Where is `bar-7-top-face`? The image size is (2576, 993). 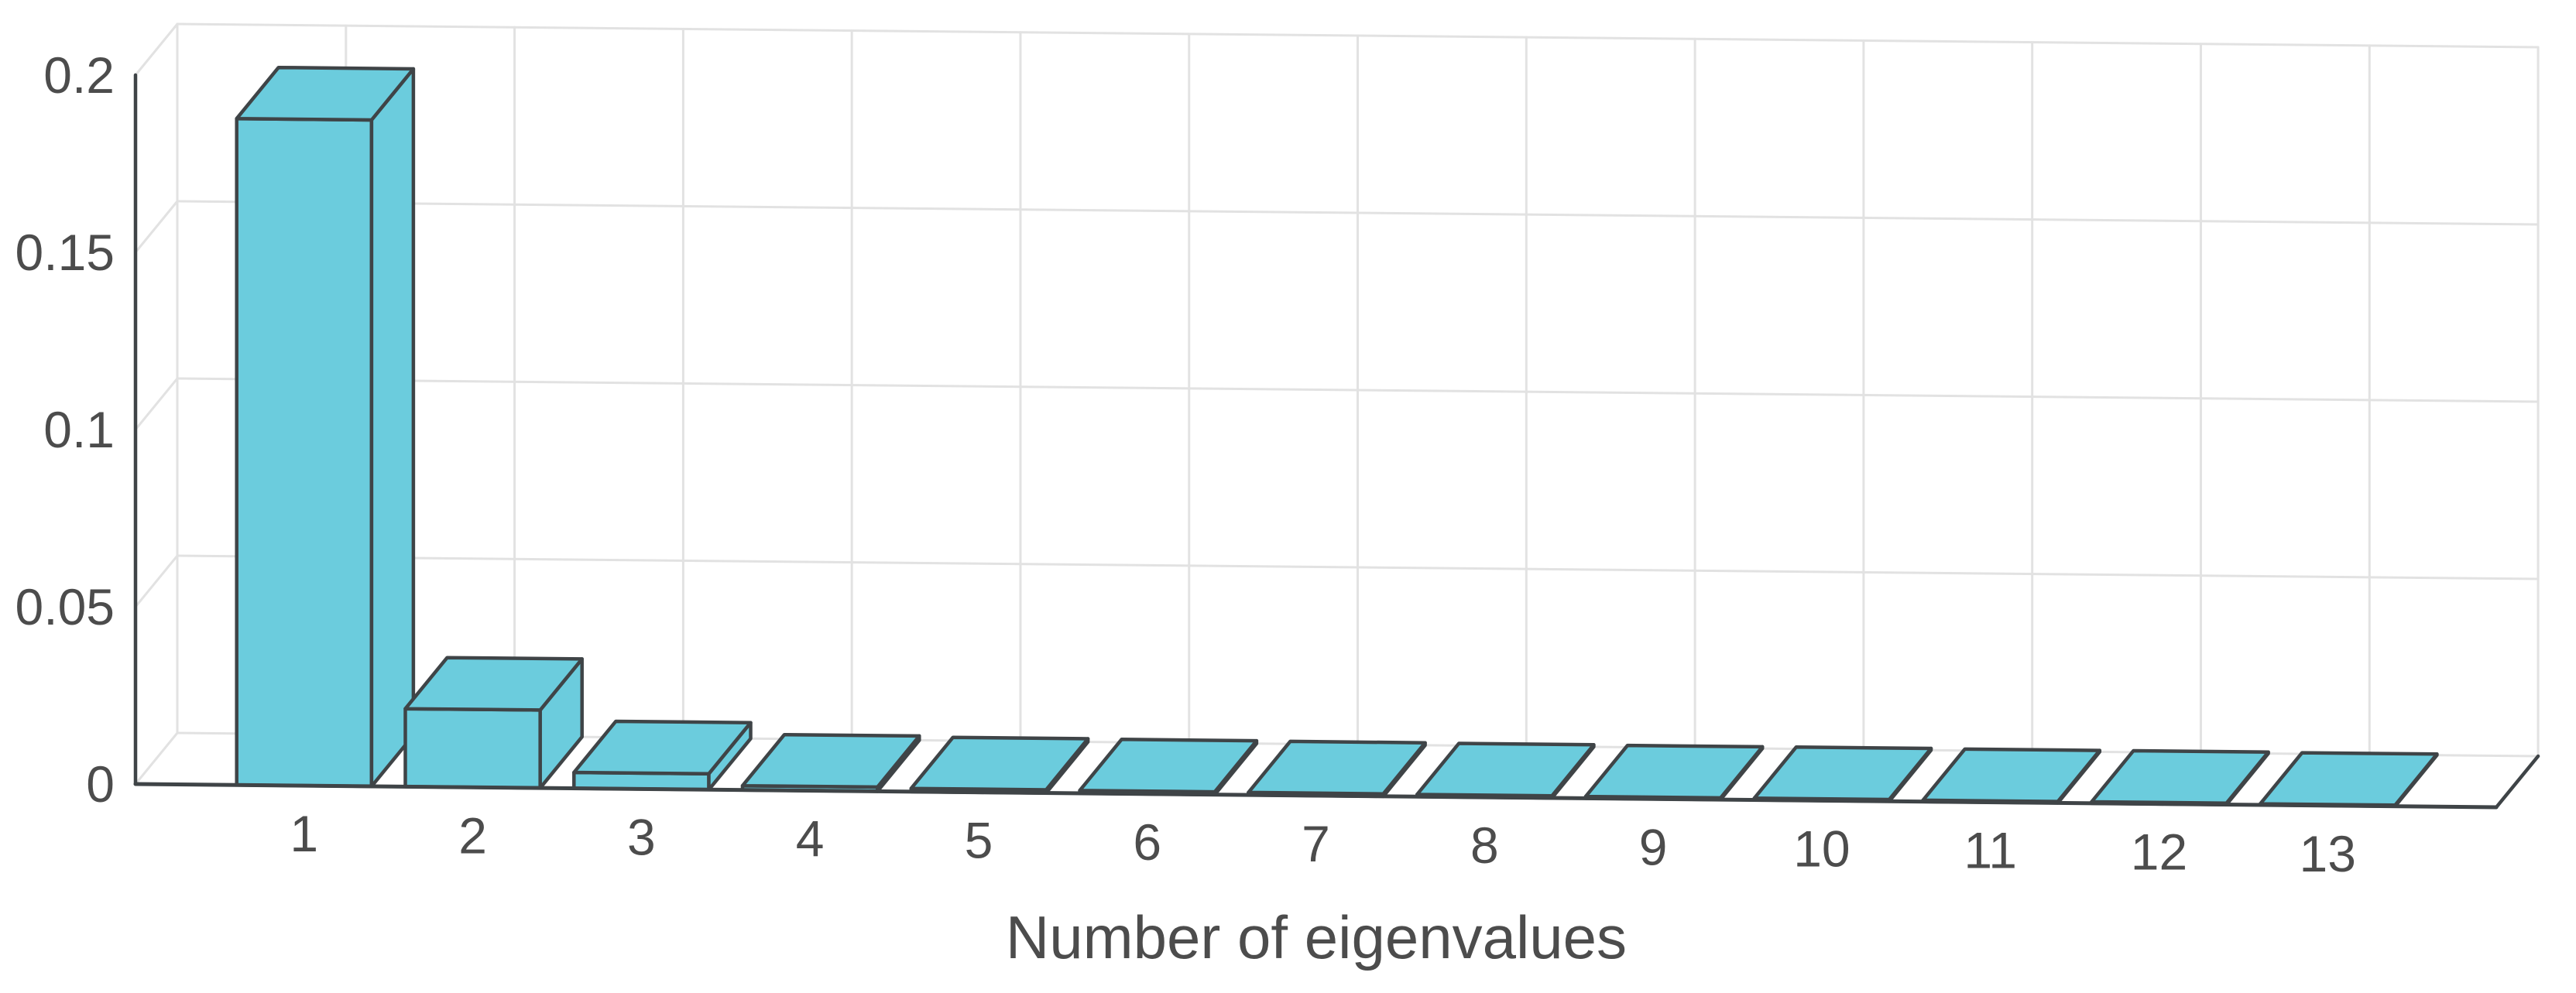
bar-7-top-face is located at coordinates (1337, 768).